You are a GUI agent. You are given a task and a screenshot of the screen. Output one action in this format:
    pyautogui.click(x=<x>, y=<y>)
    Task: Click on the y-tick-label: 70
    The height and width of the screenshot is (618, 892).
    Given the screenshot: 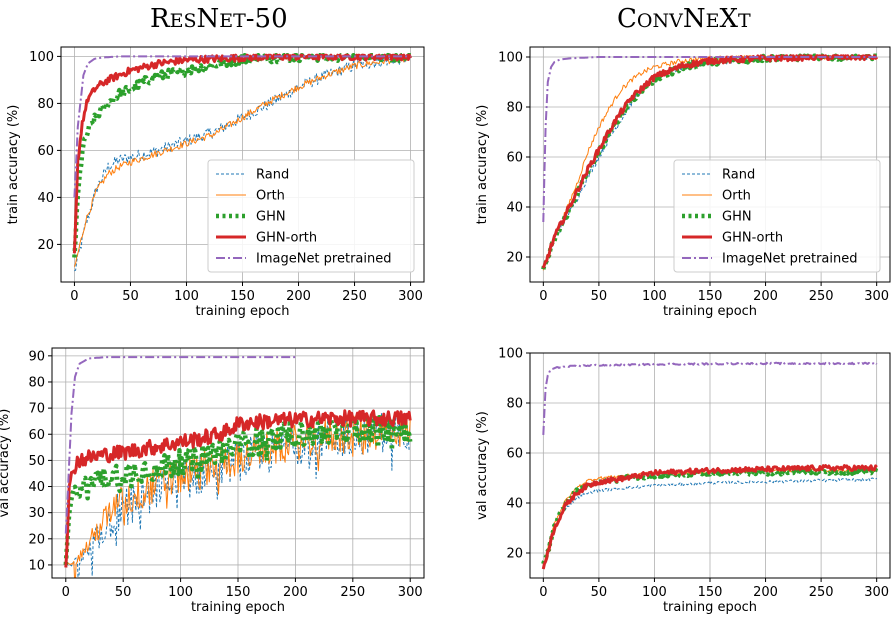 What is the action you would take?
    pyautogui.click(x=36, y=409)
    